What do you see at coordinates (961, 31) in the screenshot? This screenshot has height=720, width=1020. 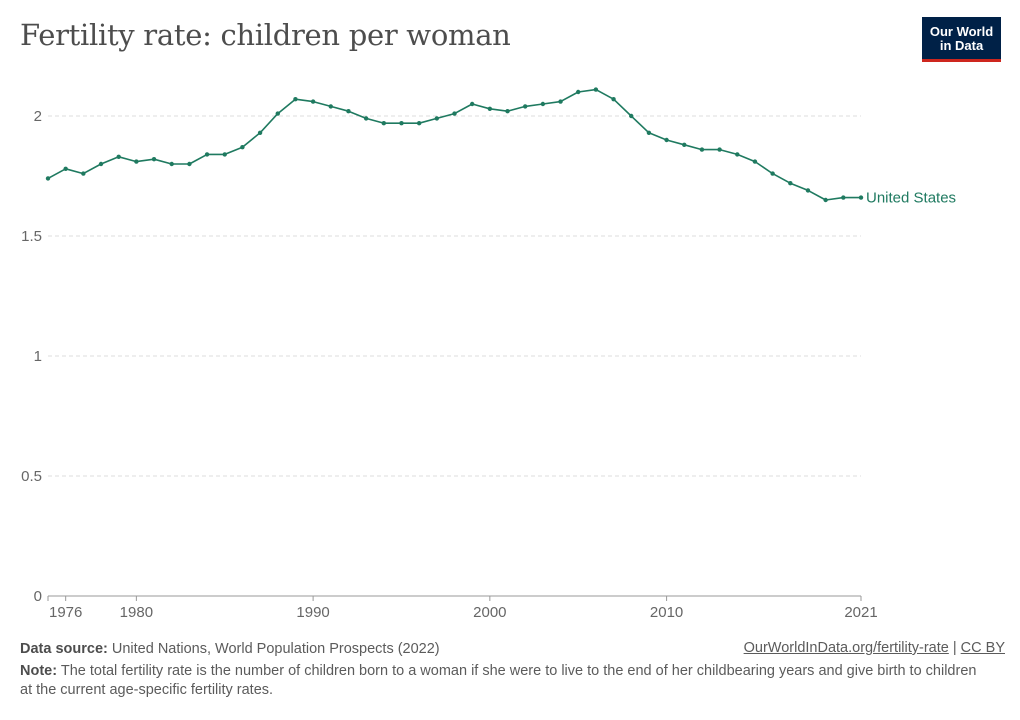 I see `logo-line-1: Our World` at bounding box center [961, 31].